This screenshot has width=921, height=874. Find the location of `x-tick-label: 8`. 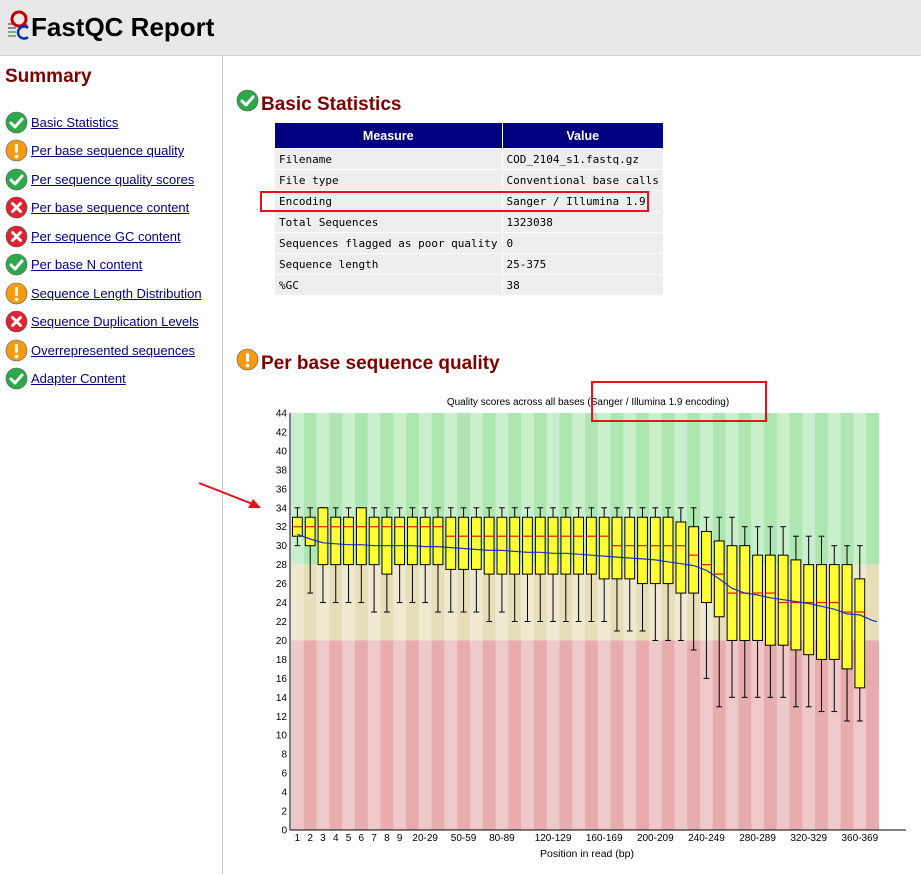

x-tick-label: 8 is located at coordinates (387, 838).